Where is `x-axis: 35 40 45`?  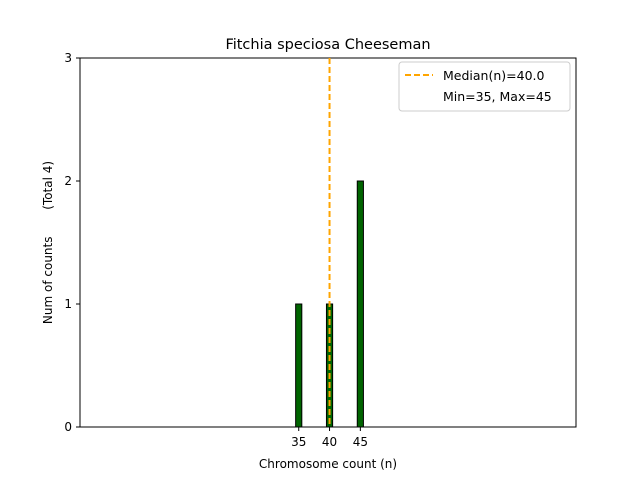
x-axis: 35 40 45 is located at coordinates (329, 438).